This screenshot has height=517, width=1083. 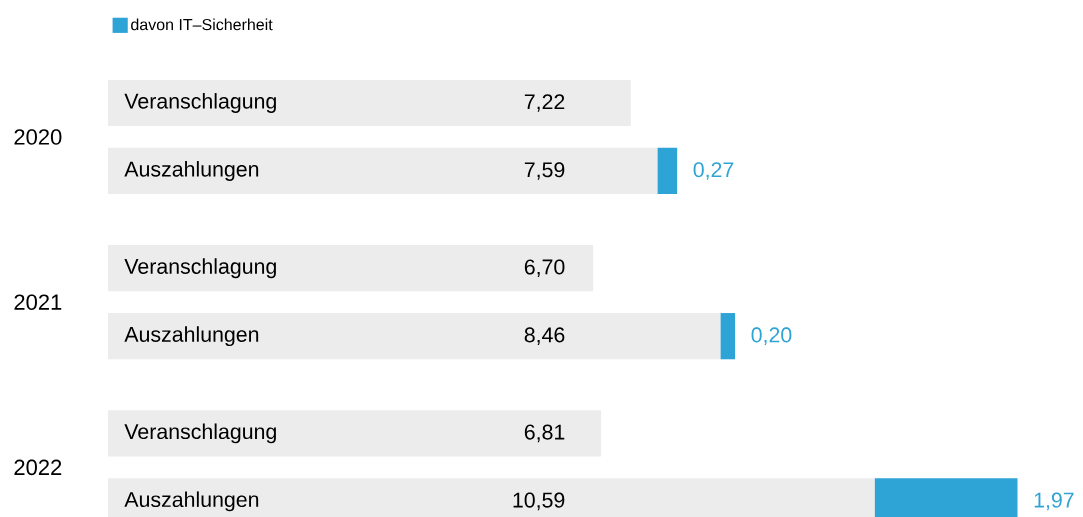 What do you see at coordinates (38, 137) in the screenshot?
I see `text: 2020` at bounding box center [38, 137].